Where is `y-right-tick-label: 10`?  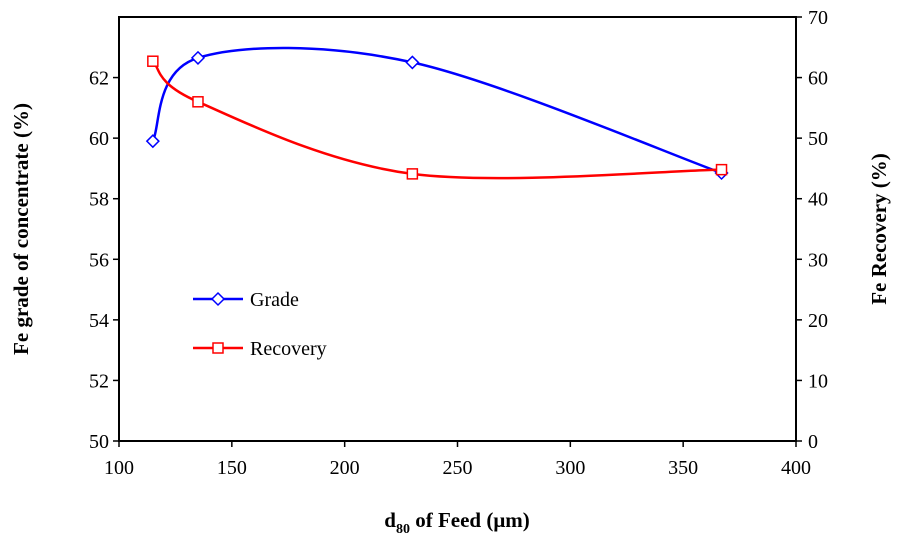 y-right-tick-label: 10 is located at coordinates (818, 381).